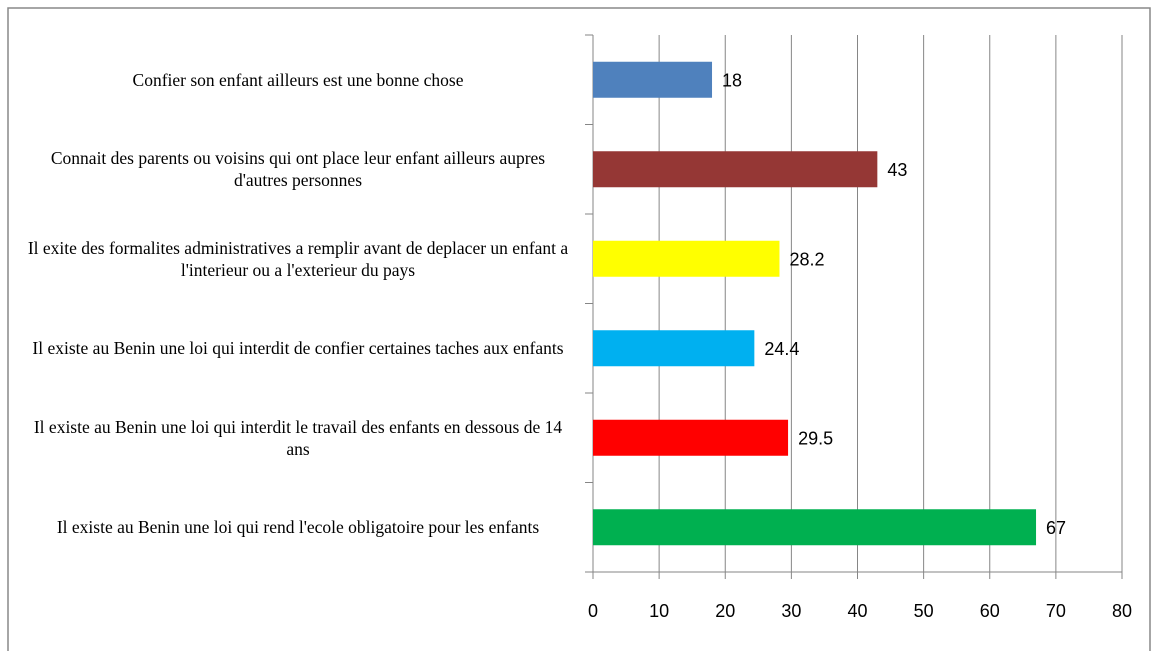 The width and height of the screenshot is (1157, 651). What do you see at coordinates (1122, 611) in the screenshot?
I see `x-tick-label: 80` at bounding box center [1122, 611].